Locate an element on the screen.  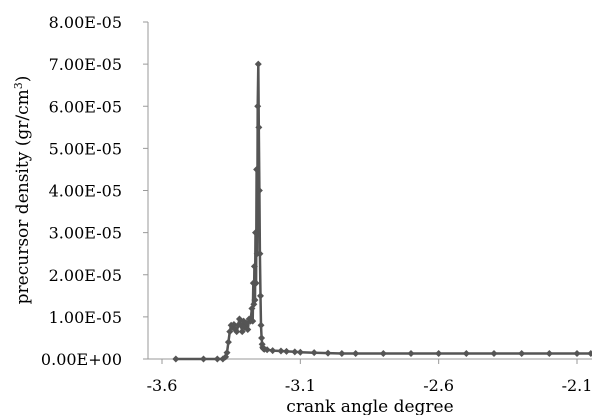
x-axis-title: crank angle degree is located at coordinates (369, 406).